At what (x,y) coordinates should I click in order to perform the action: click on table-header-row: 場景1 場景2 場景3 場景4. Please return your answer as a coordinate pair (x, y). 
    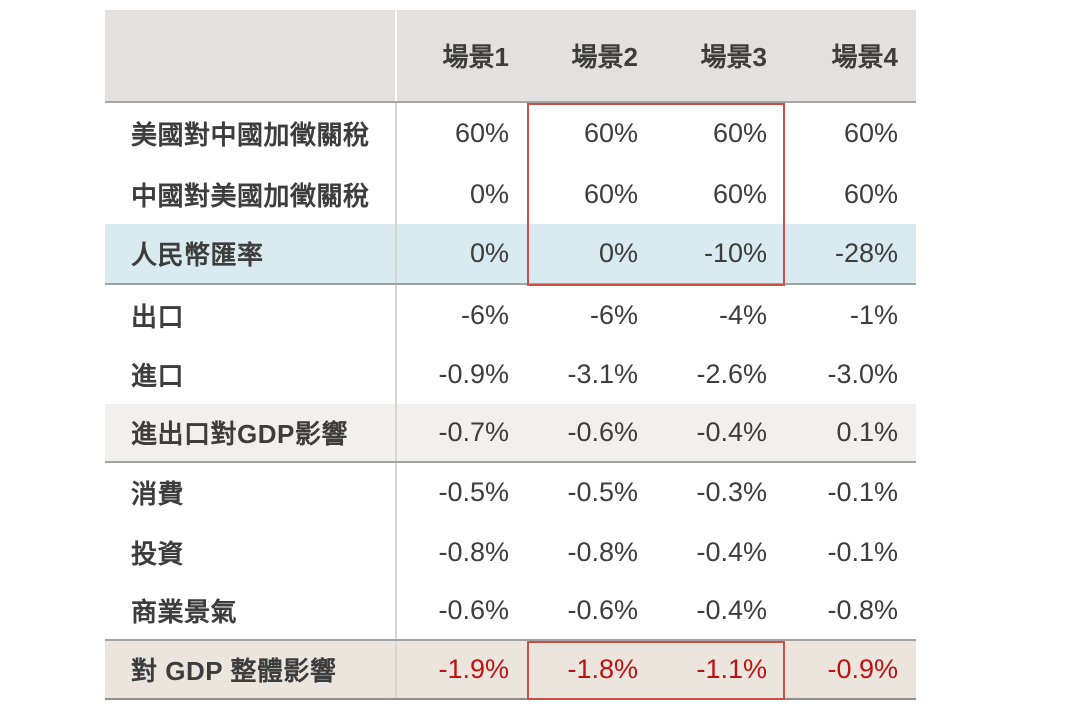
    Looking at the image, I should click on (510, 56).